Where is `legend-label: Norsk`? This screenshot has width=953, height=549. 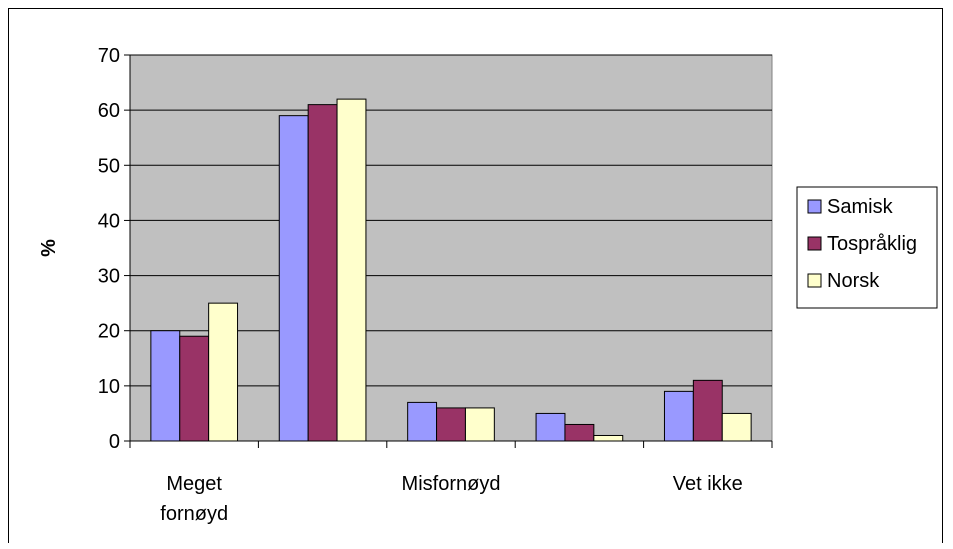
legend-label: Norsk is located at coordinates (853, 281).